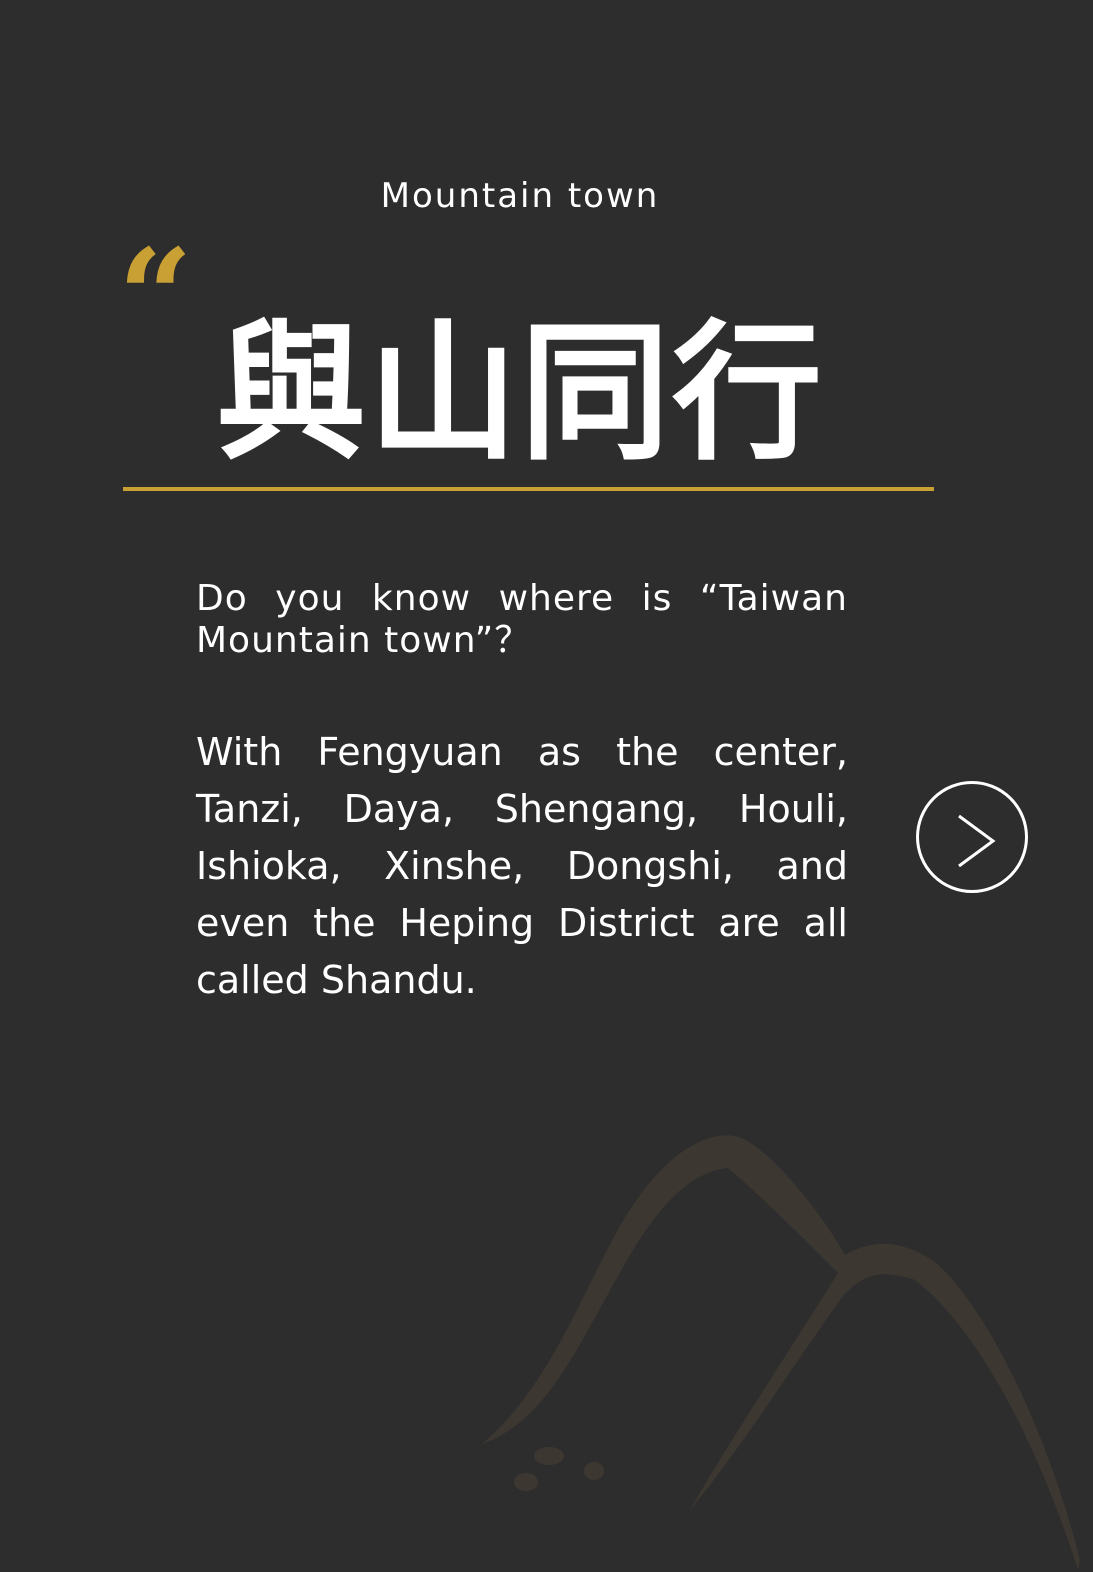  What do you see at coordinates (528, 489) in the screenshot?
I see `title-divider` at bounding box center [528, 489].